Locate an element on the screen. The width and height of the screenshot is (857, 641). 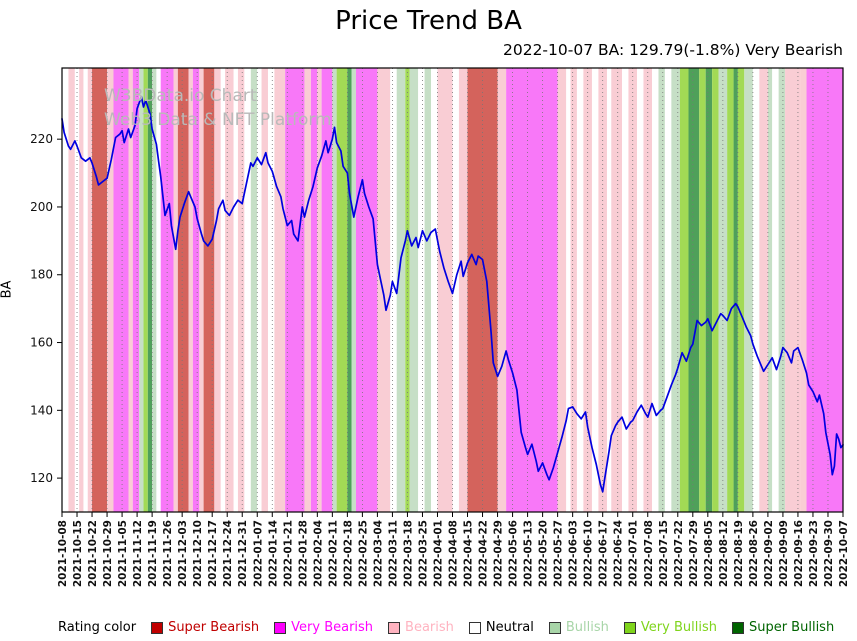
x-tick-label: 2022-04-29 is located at coordinates (499, 553).